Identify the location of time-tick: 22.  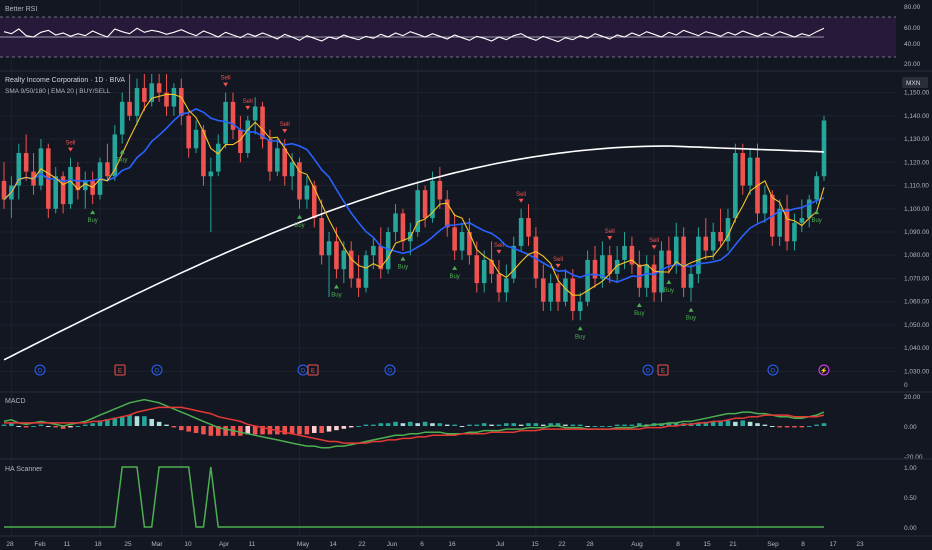
(362, 544).